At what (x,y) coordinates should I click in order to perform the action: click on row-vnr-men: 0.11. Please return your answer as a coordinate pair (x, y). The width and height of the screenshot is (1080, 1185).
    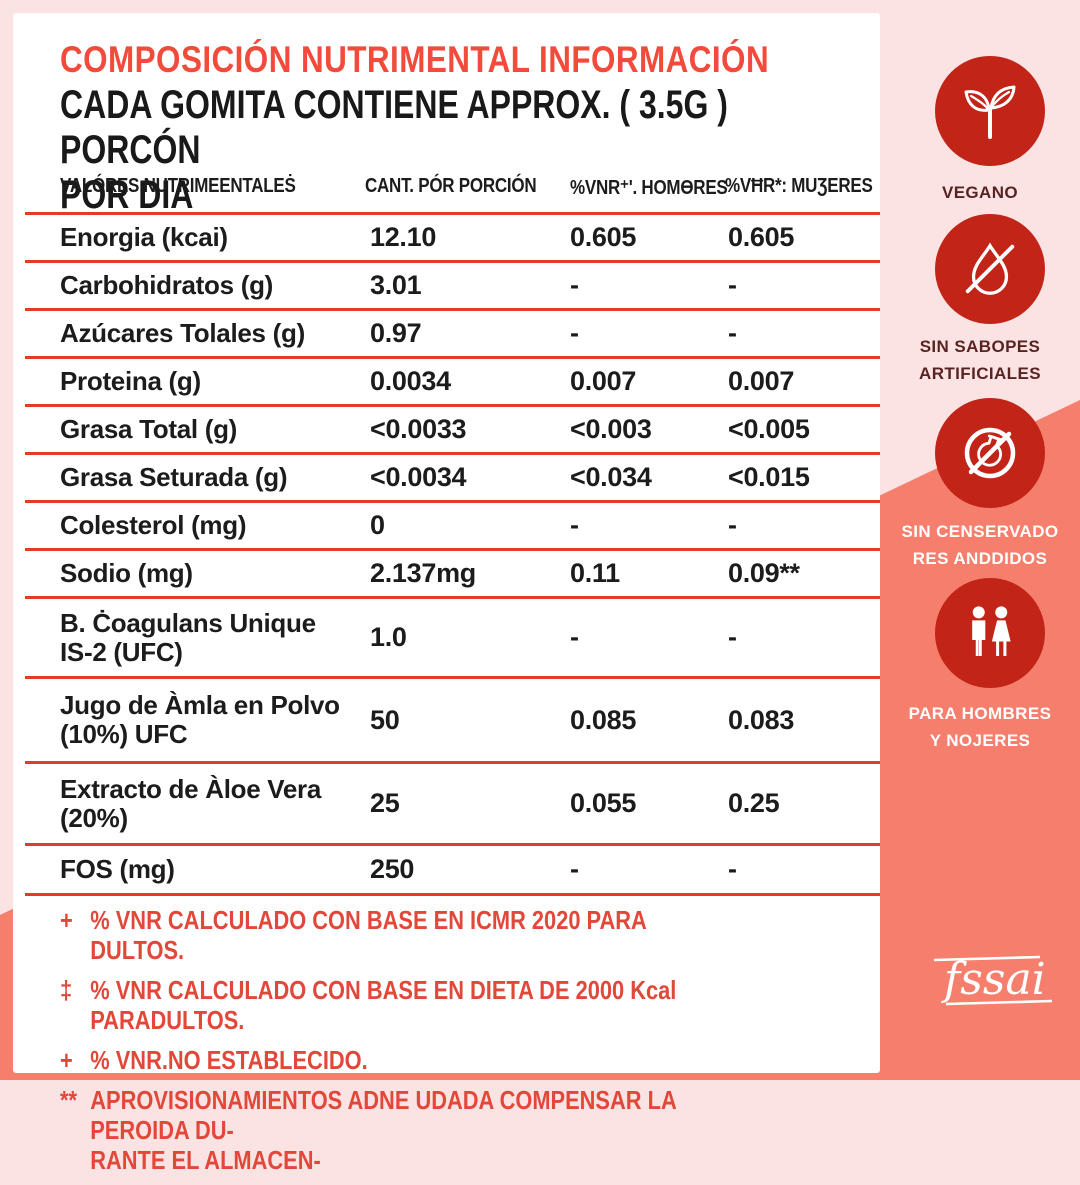
    Looking at the image, I should click on (595, 573).